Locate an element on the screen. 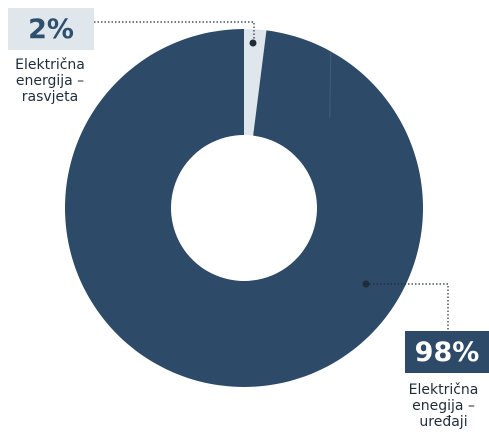 The width and height of the screenshot is (489, 435). slice-label-rasvjeta: Električna energija – rasvjeta is located at coordinates (50, 81).